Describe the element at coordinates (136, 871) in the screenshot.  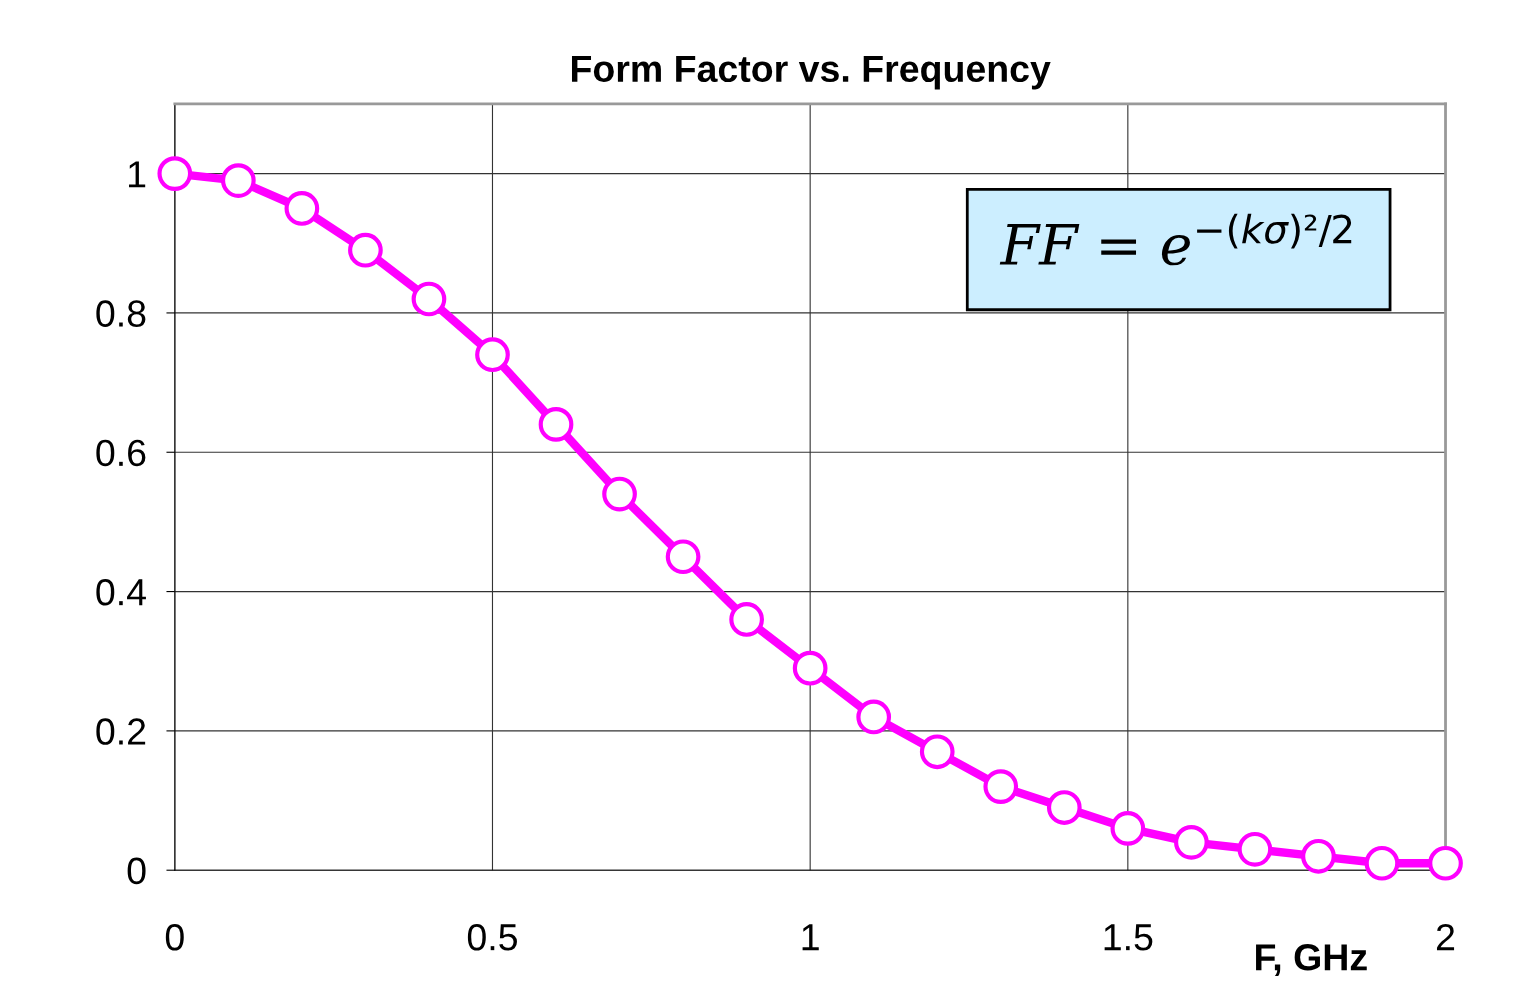
I see `y-tick-label: 0` at that location.